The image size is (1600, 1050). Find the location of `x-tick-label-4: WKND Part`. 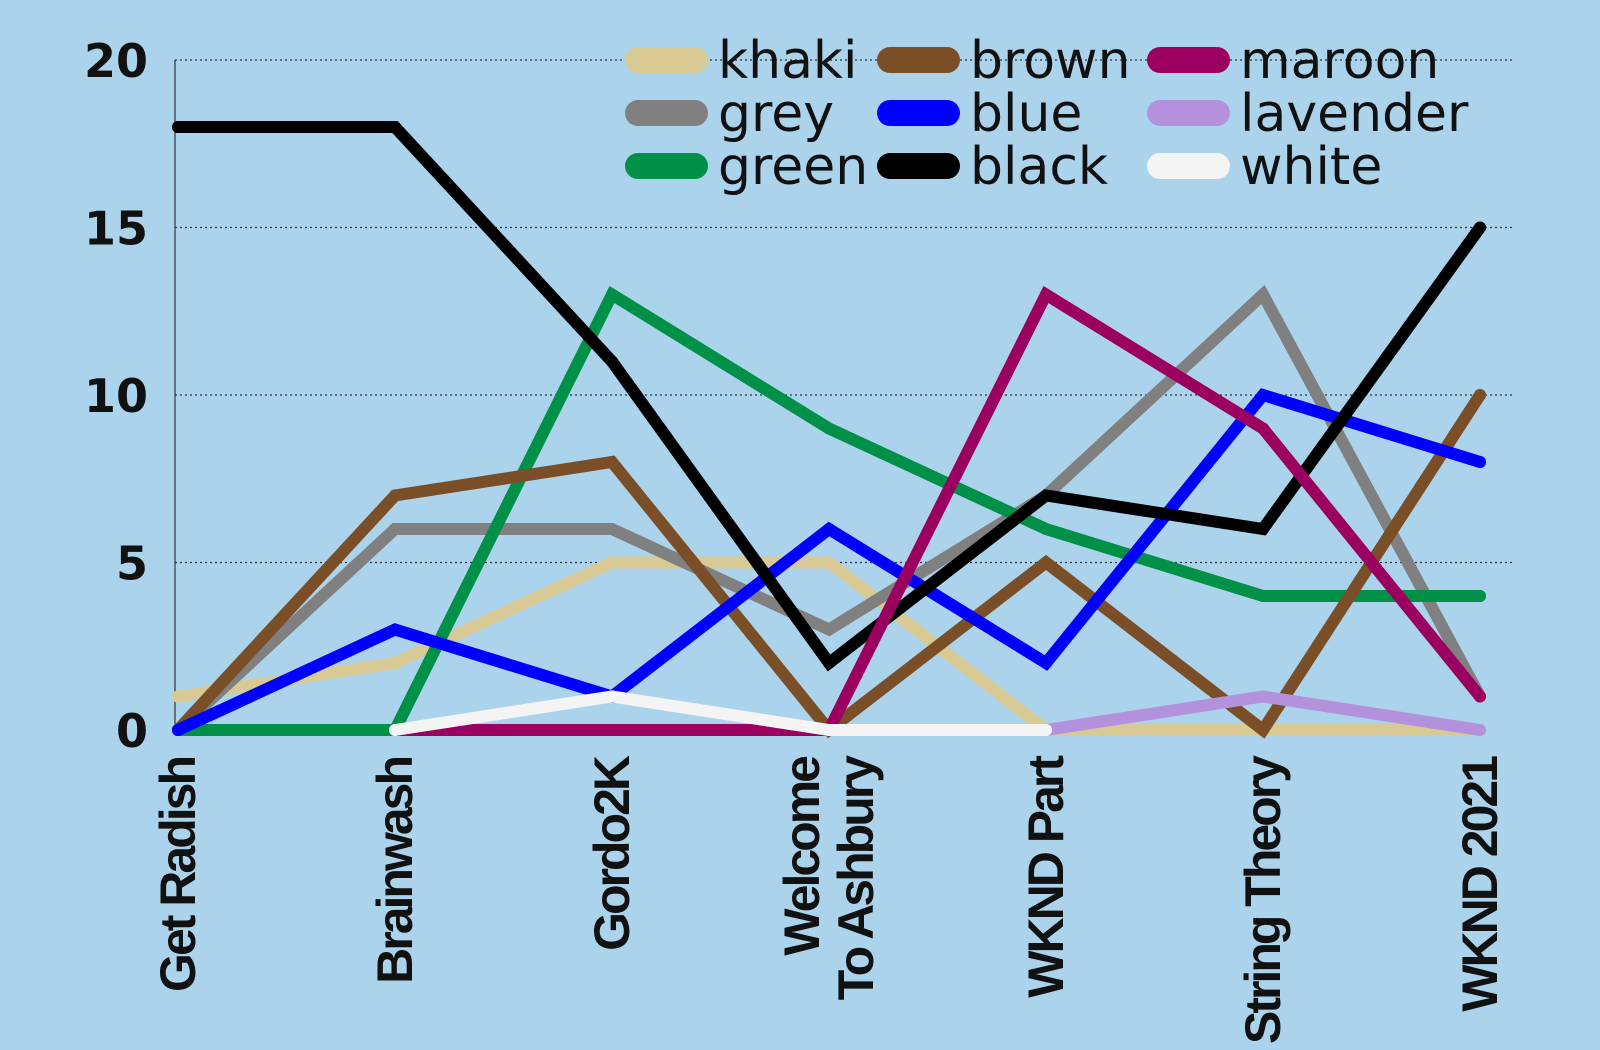

x-tick-label-4: WKND Part is located at coordinates (1046, 876).